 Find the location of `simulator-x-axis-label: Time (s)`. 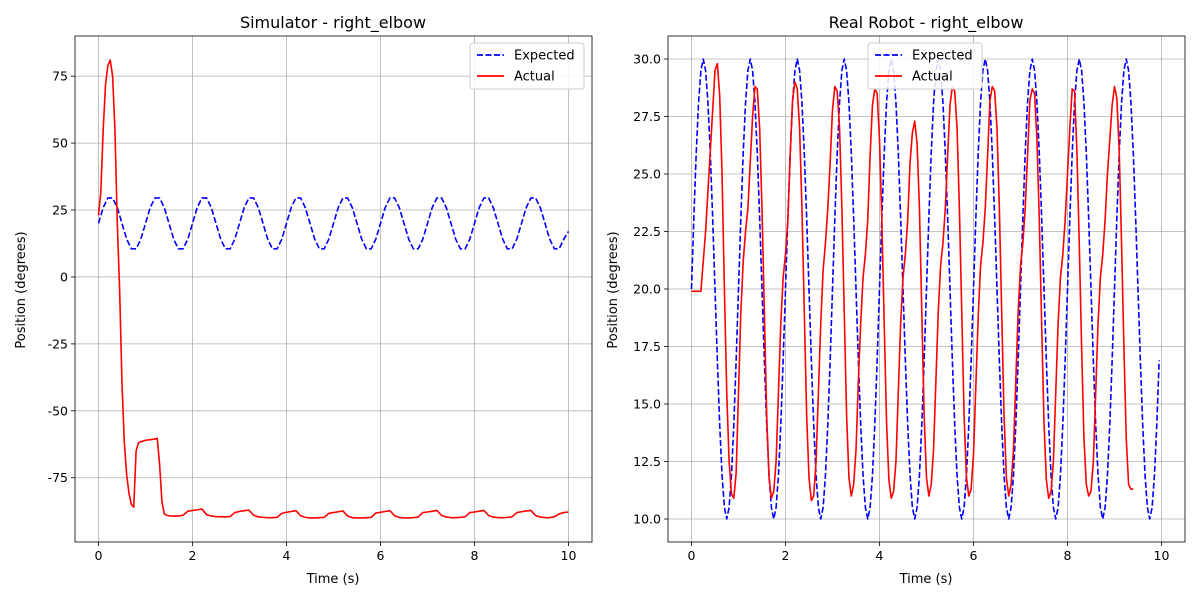

simulator-x-axis-label: Time (s) is located at coordinates (333, 579).